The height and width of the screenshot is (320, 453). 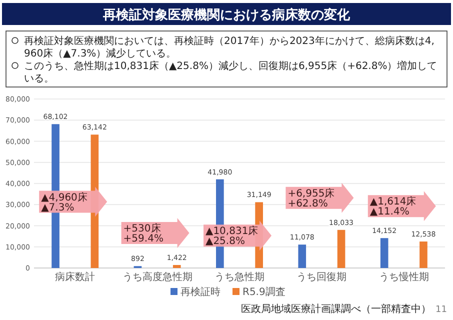 What do you see at coordinates (321, 277) in the screenshot?
I see `x-tick-label: うち回復期` at bounding box center [321, 277].